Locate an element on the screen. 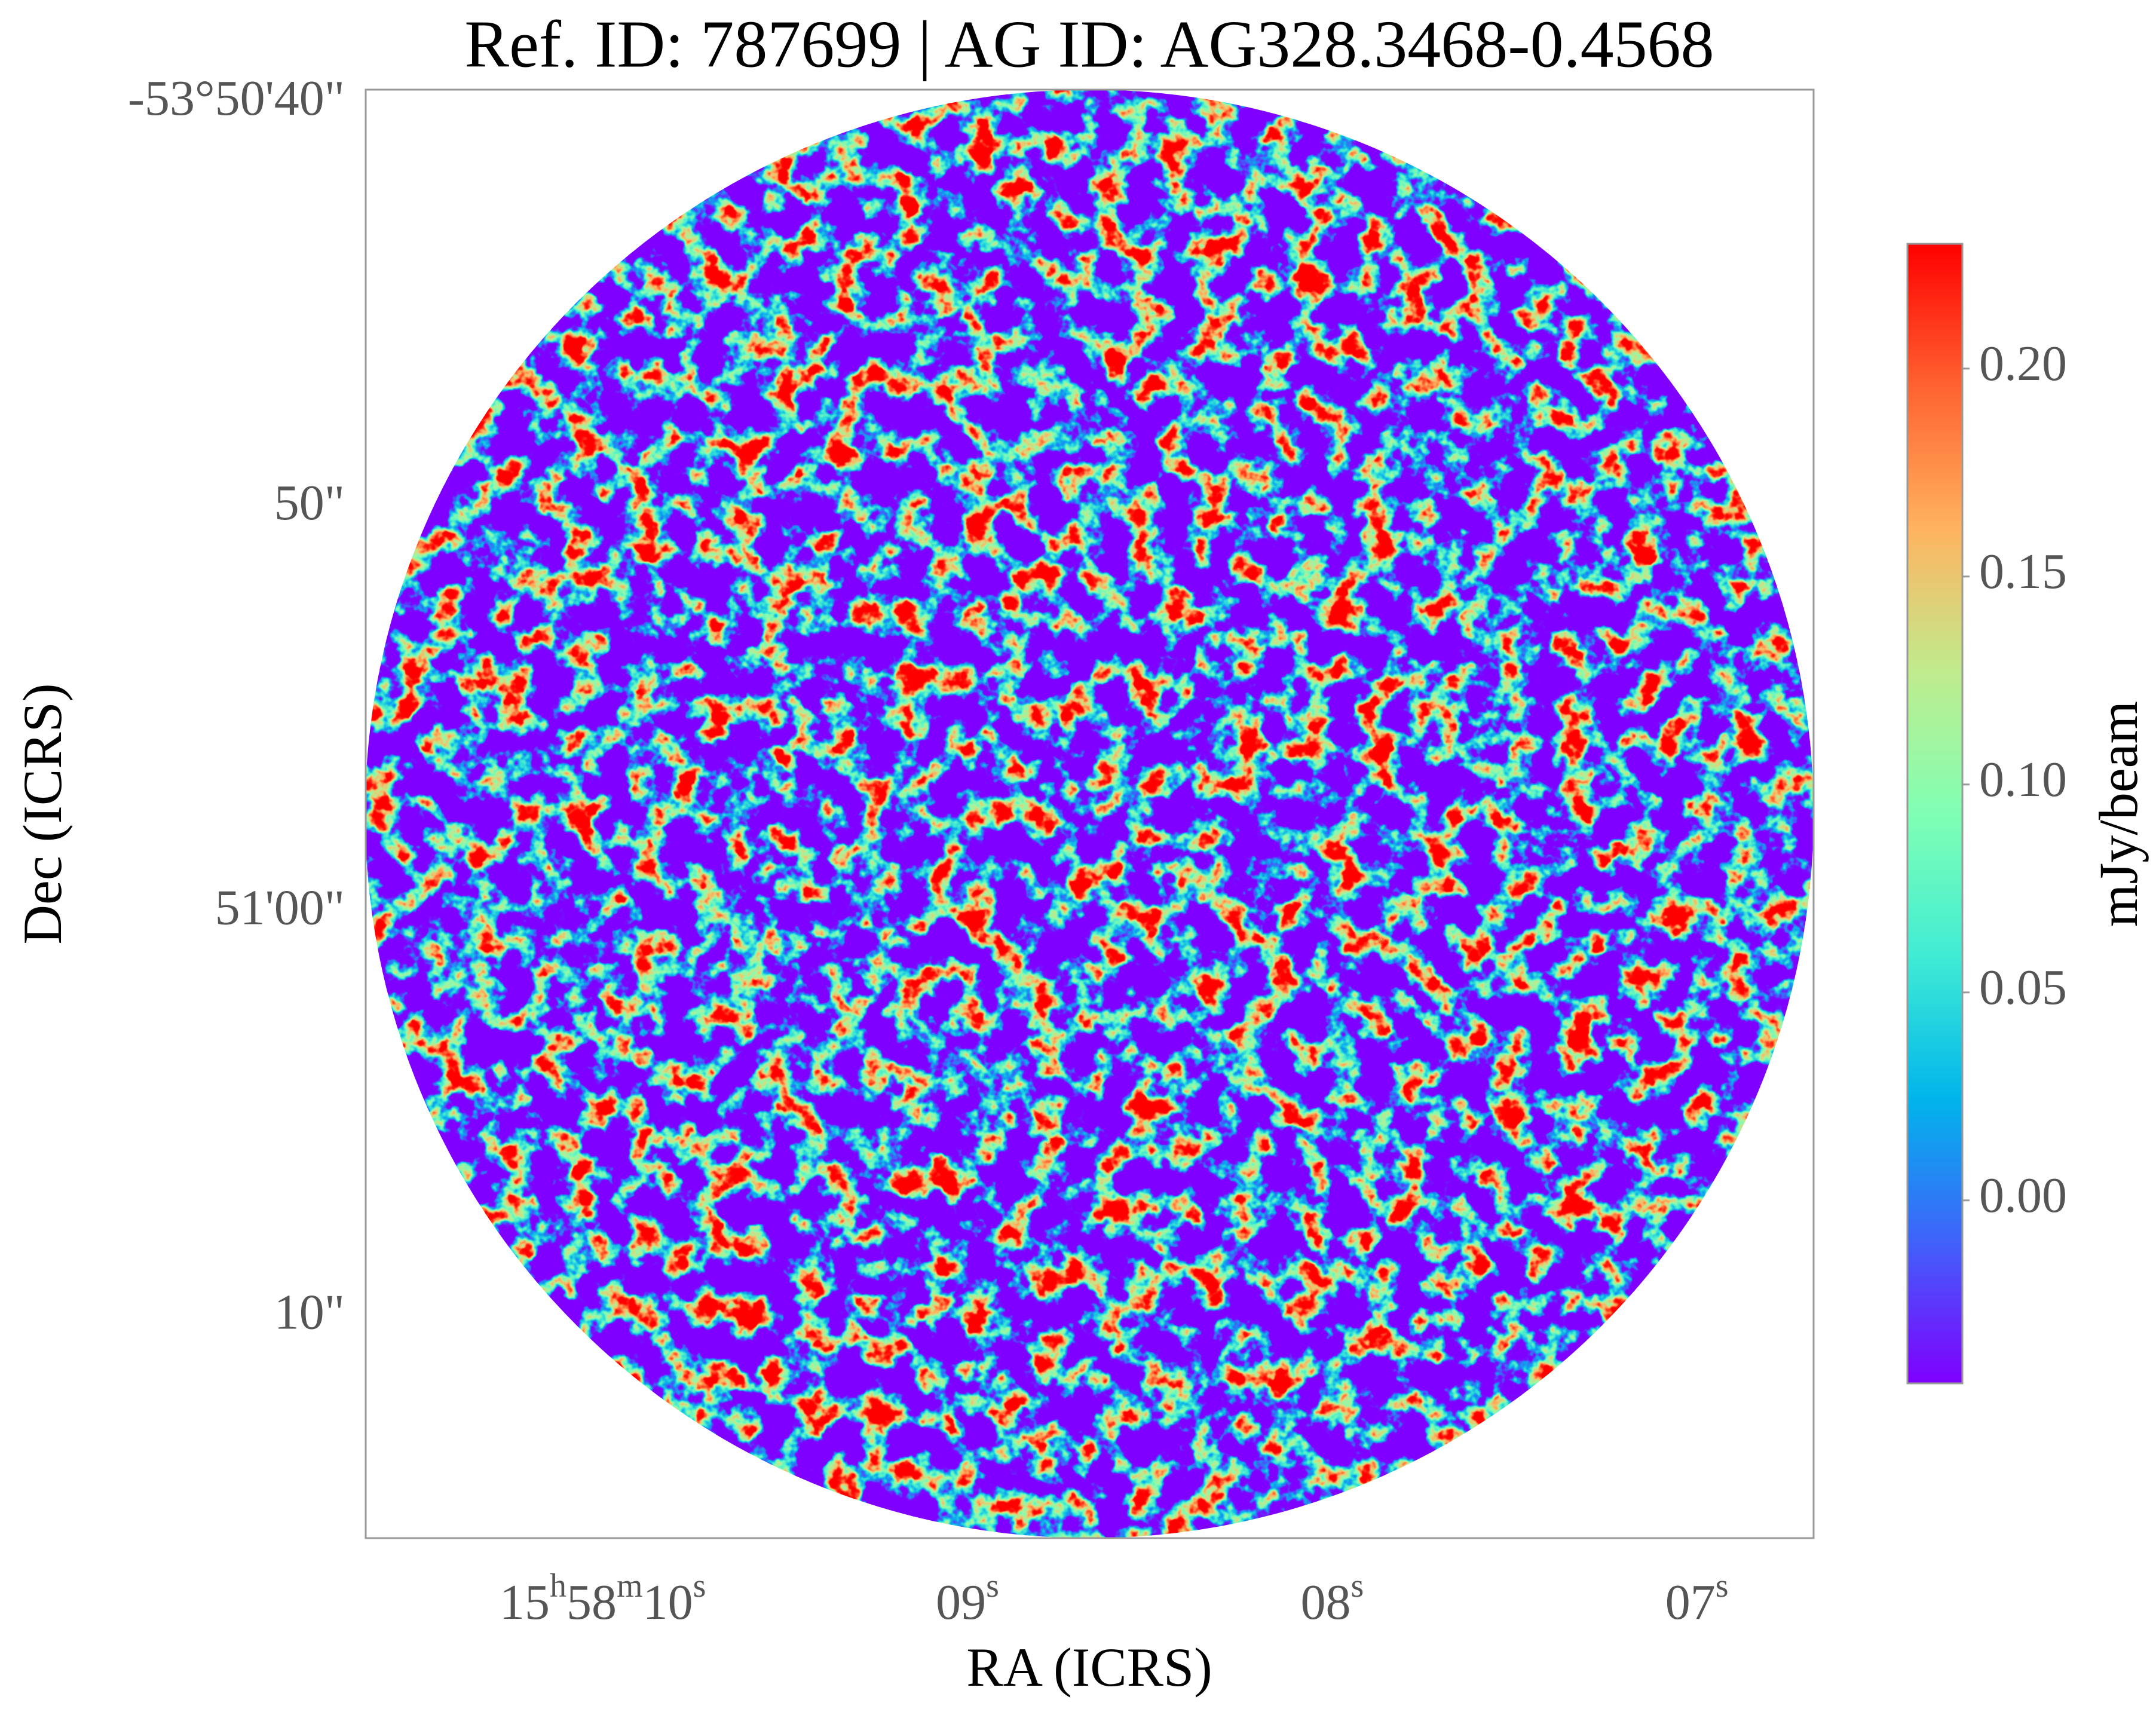 The width and height of the screenshot is (2156, 1718). colorbar-tick-label: 0.15 is located at coordinates (2023, 571).